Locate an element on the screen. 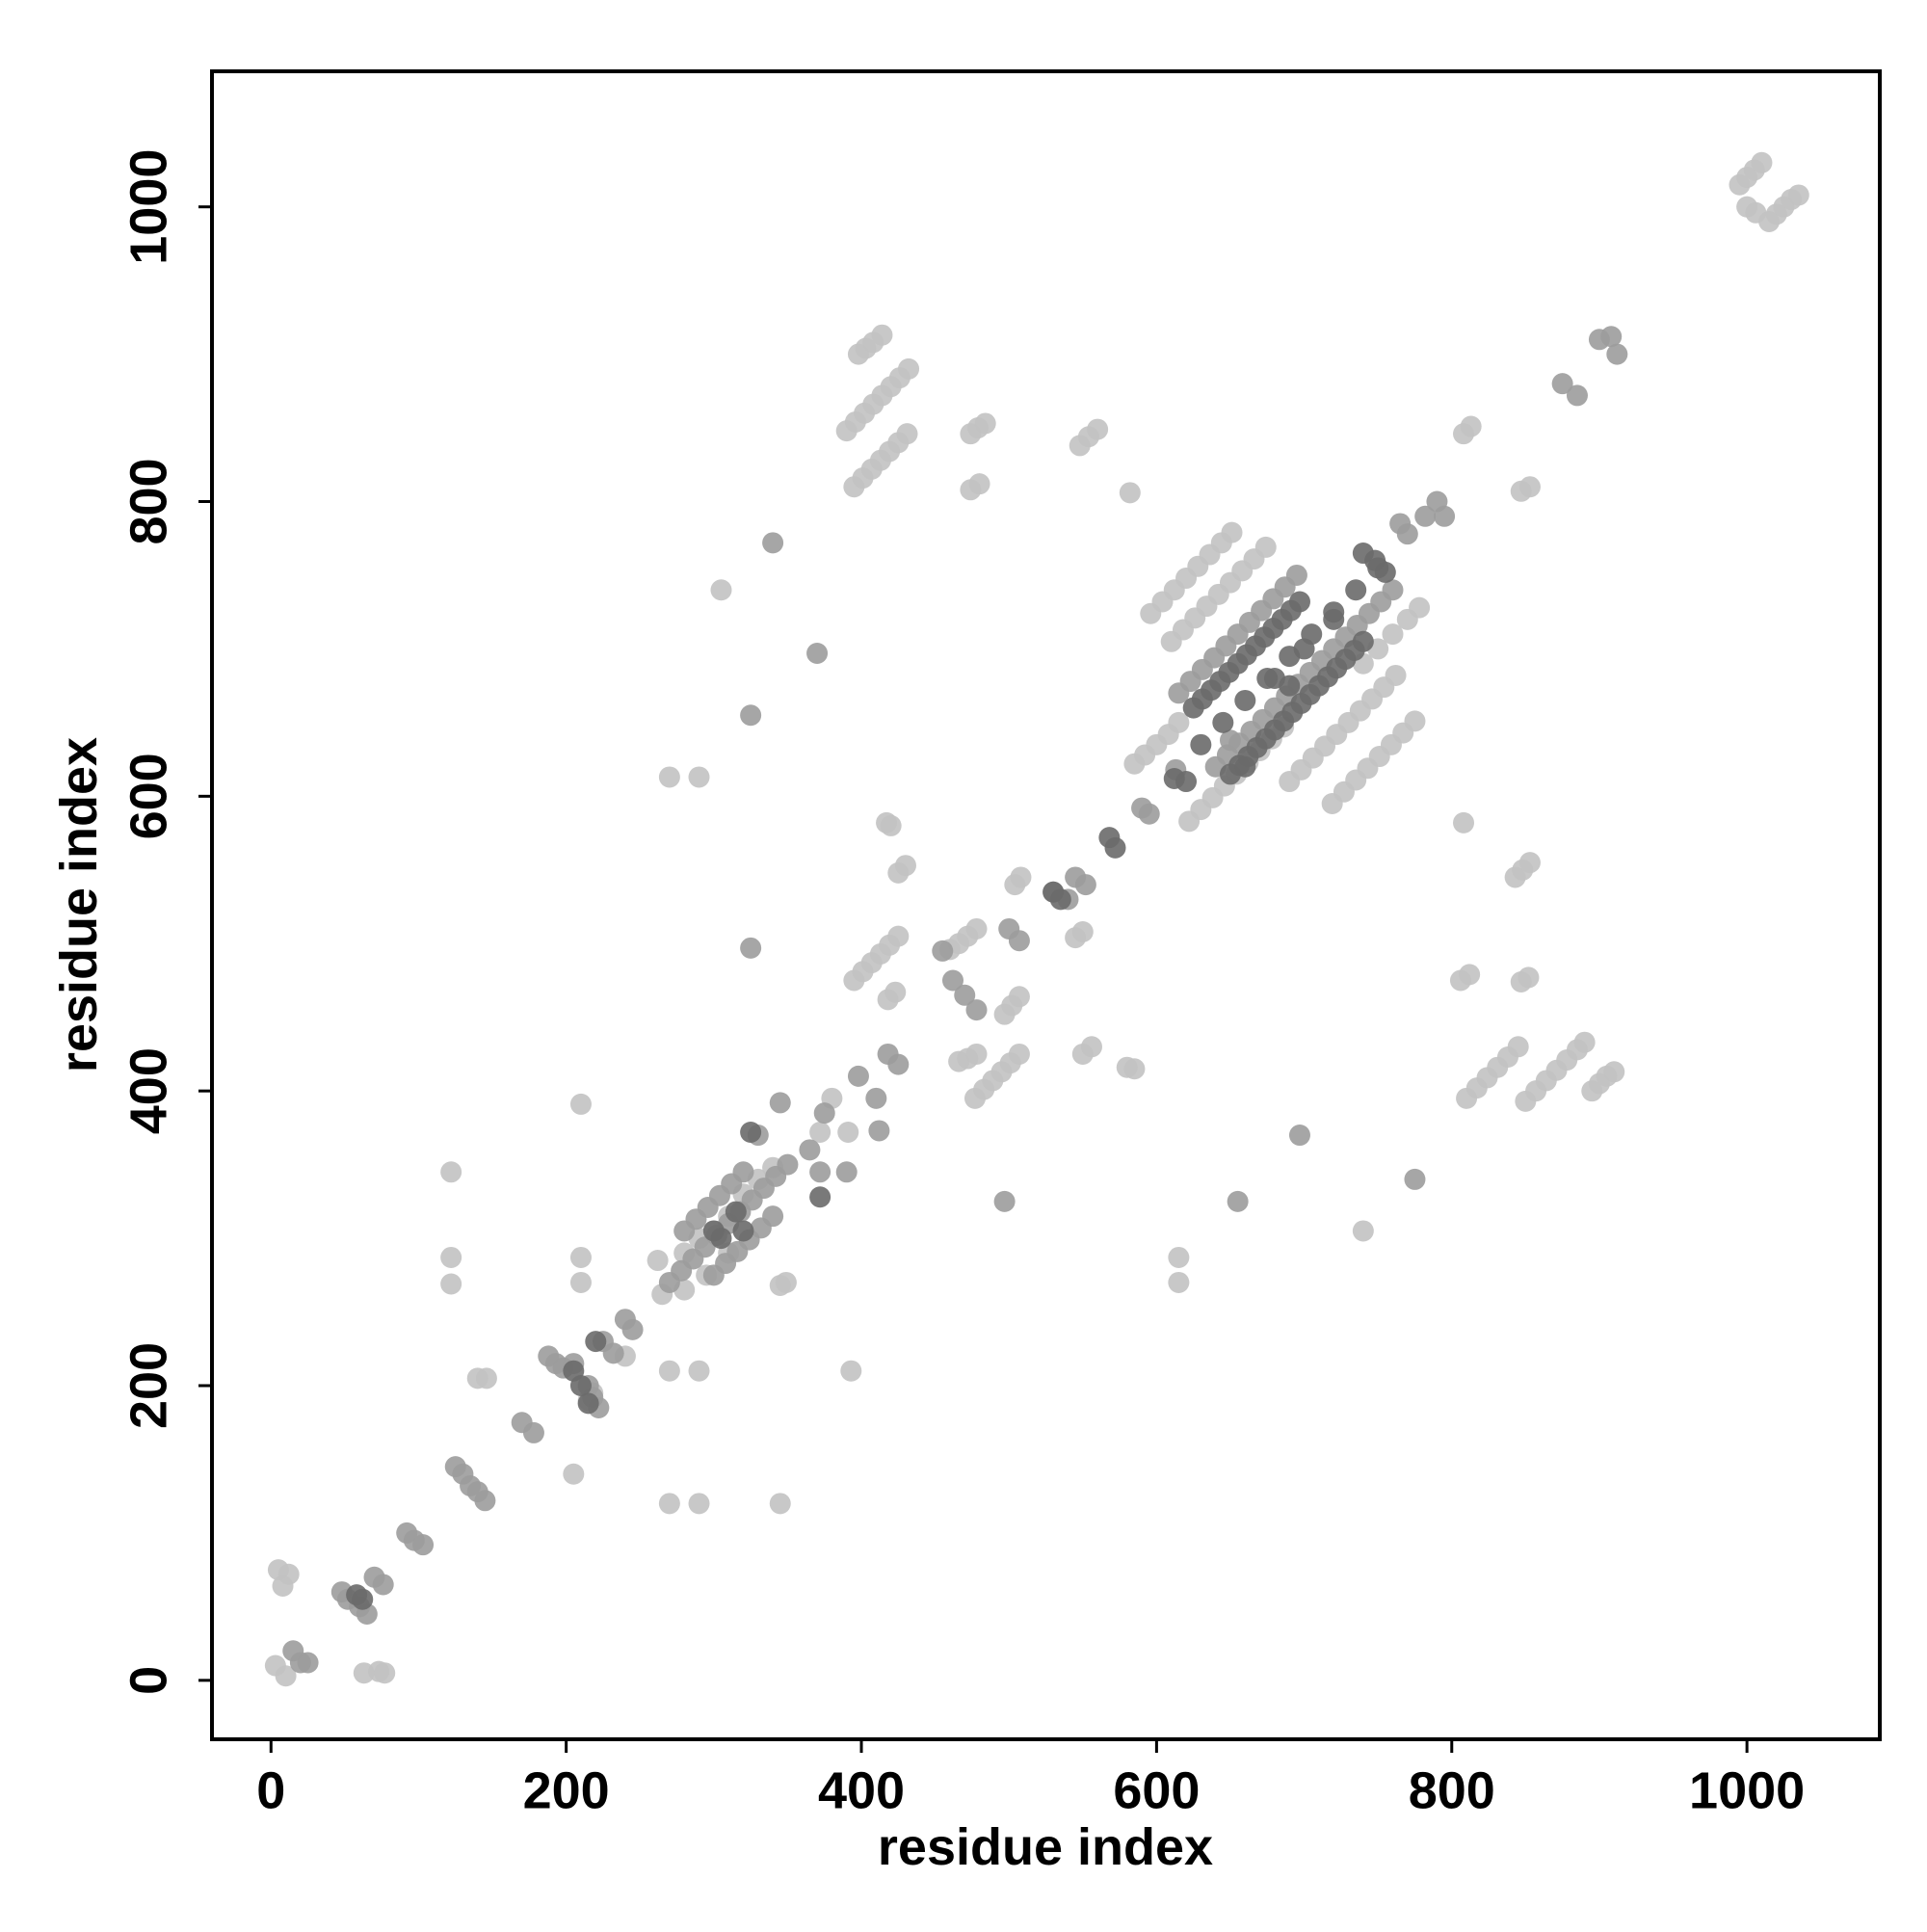 The width and height of the screenshot is (1927, 1932). x-tick-label: 800 is located at coordinates (1452, 1790).